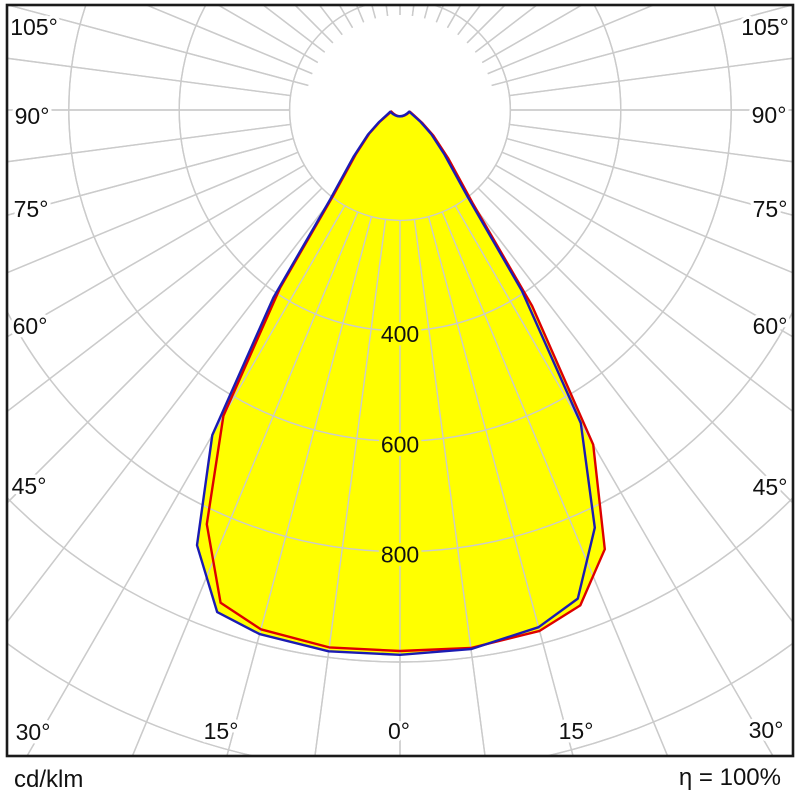 Image resolution: width=800 pixels, height=800 pixels. I want to click on grid-spoke-R15, so click(500, 485).